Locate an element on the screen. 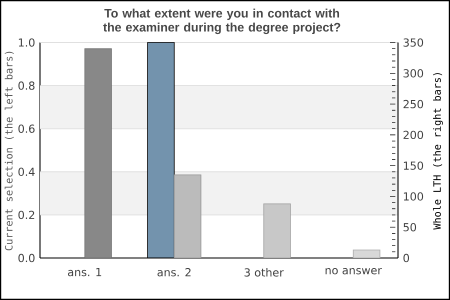 This screenshot has height=300, width=450. x-tick-label: ans. 2 is located at coordinates (174, 272).